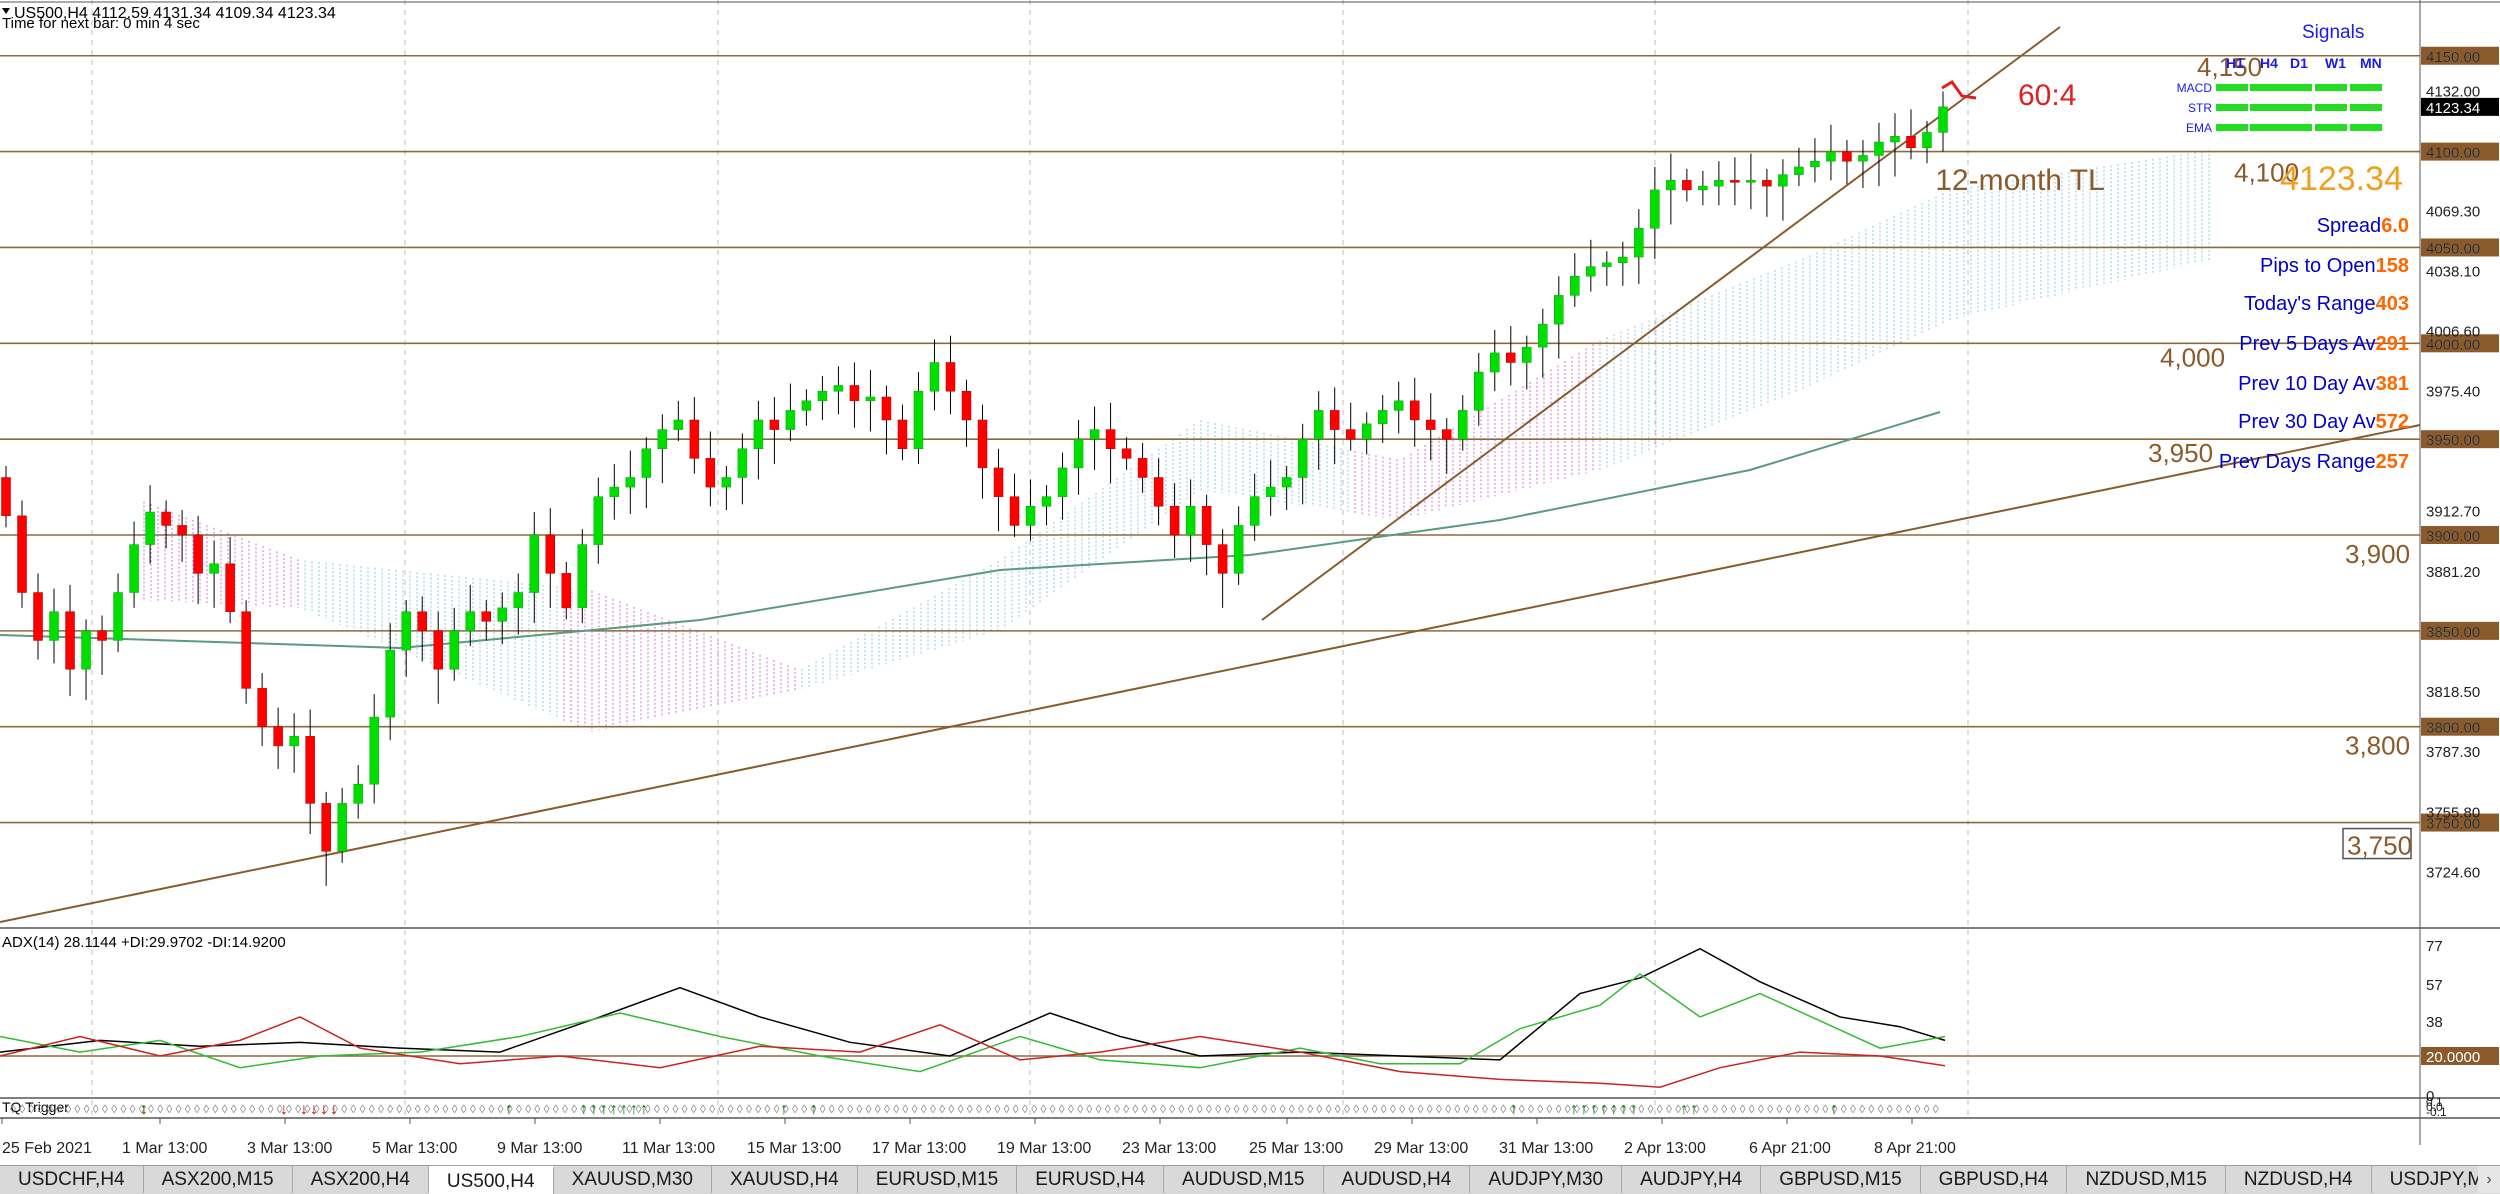 Image resolution: width=2500 pixels, height=1194 pixels. Describe the element at coordinates (919, 1148) in the screenshot. I see `time-axis-label: 17 Mar 13:00` at that location.